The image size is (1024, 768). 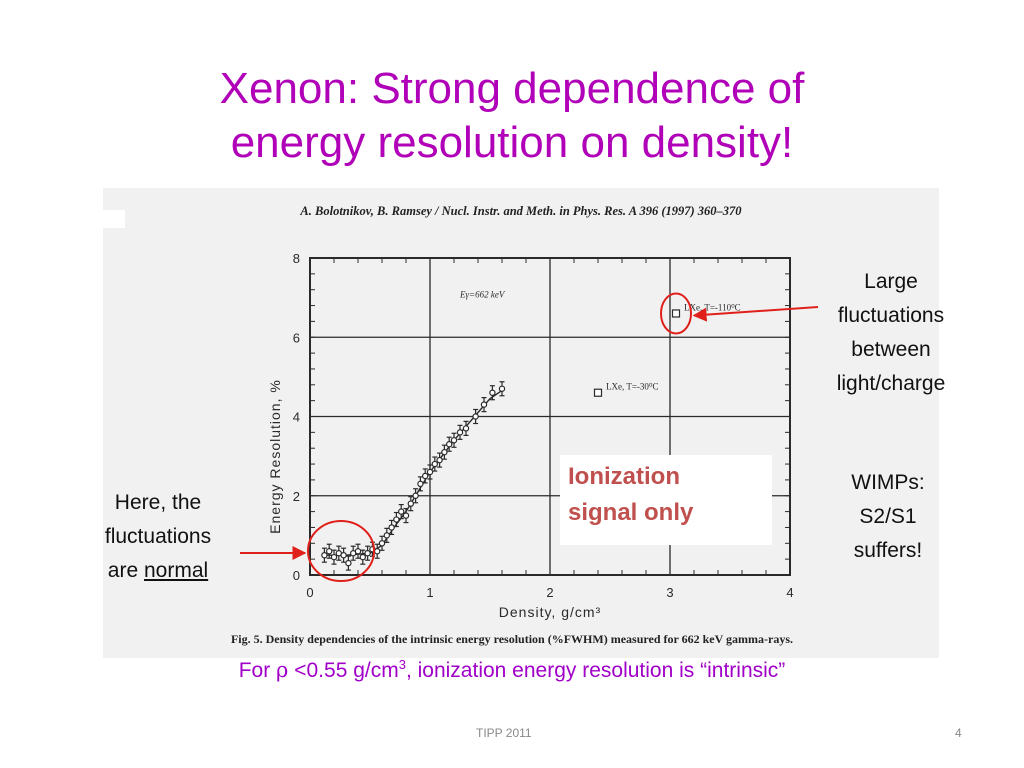 What do you see at coordinates (630, 495) in the screenshot?
I see `ionization-label: Ionization signal only` at bounding box center [630, 495].